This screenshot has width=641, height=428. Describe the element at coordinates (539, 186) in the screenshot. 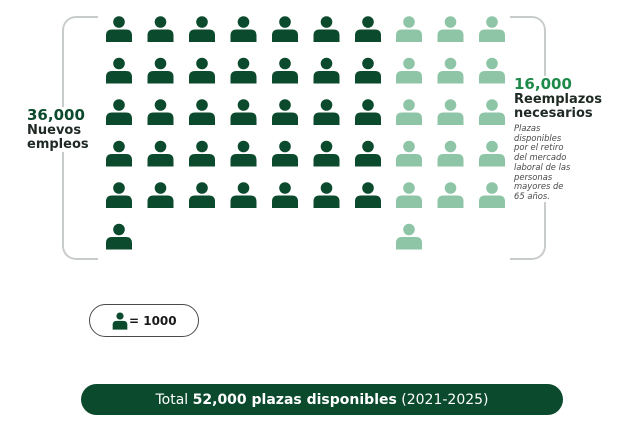

I see `note-line: mayores de` at that location.